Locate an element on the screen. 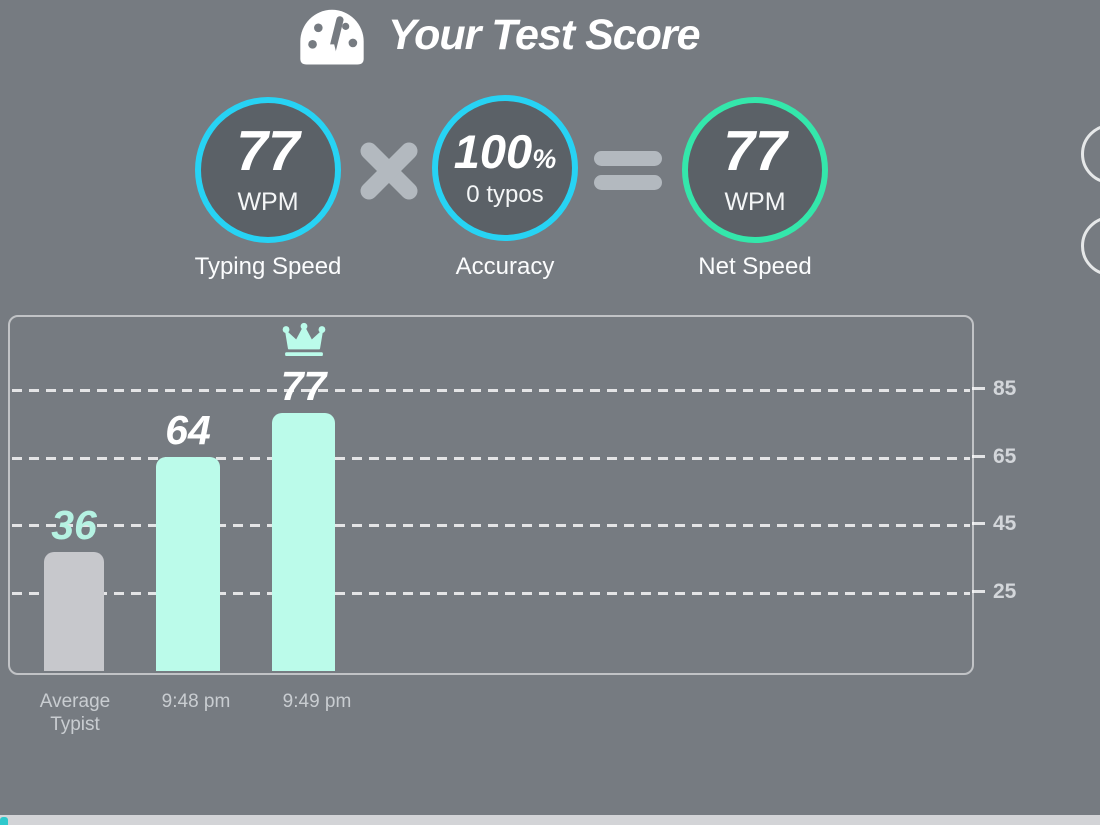  crown-icon is located at coordinates (304, 341).